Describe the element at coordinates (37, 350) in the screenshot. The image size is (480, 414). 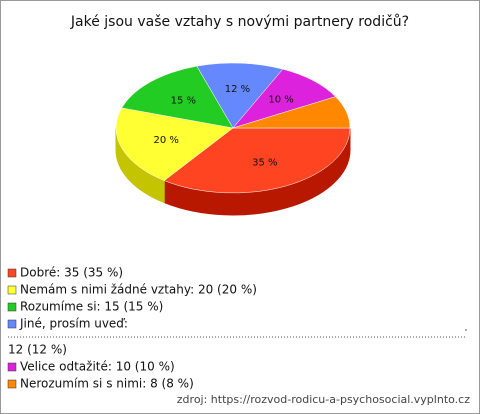
I see `legend-detail: 12 (12 %)` at that location.